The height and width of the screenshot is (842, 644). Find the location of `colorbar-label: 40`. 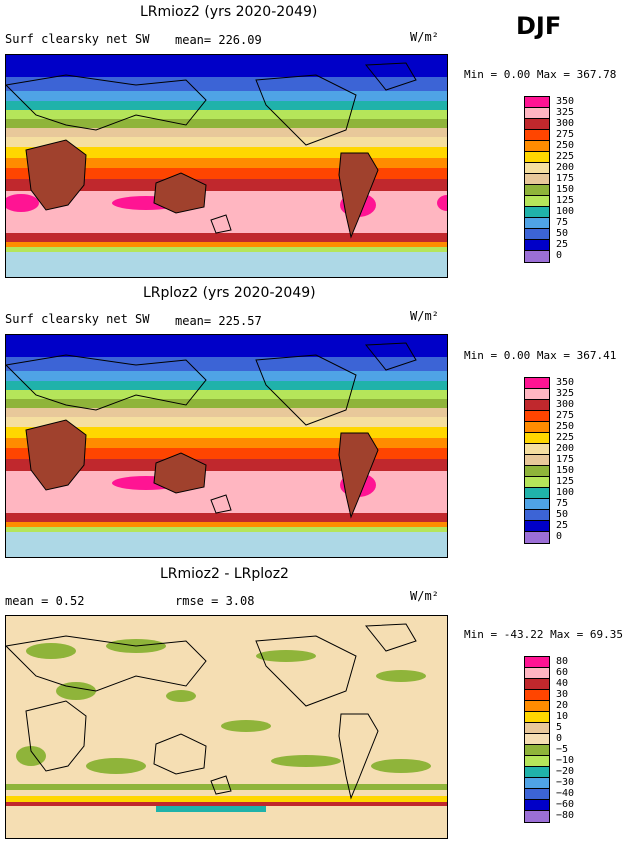

colorbar-label: 40 is located at coordinates (562, 683).